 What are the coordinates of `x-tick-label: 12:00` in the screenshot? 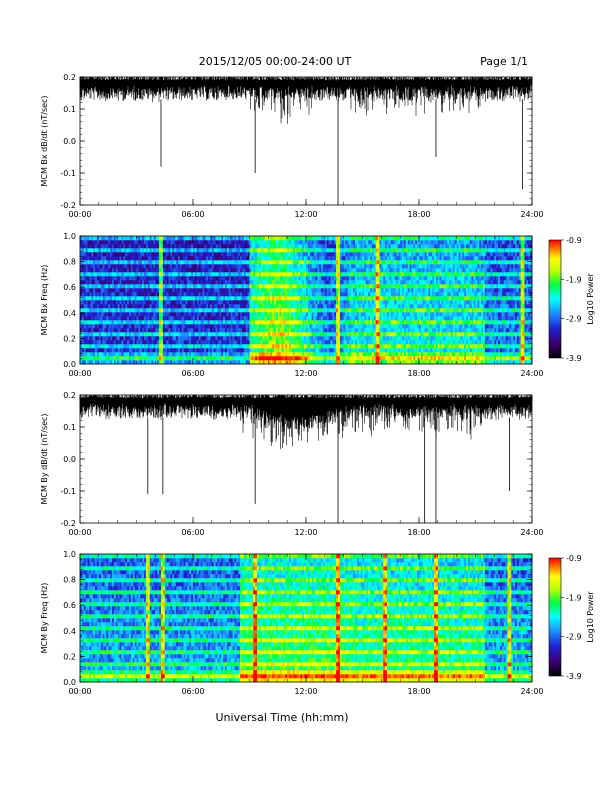 It's located at (305, 214).